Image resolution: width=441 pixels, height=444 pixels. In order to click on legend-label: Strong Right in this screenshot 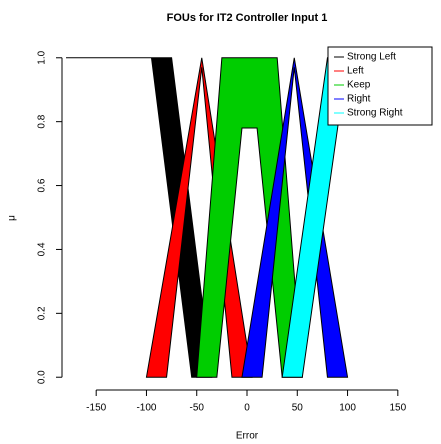, I will do `click(375, 113)`.